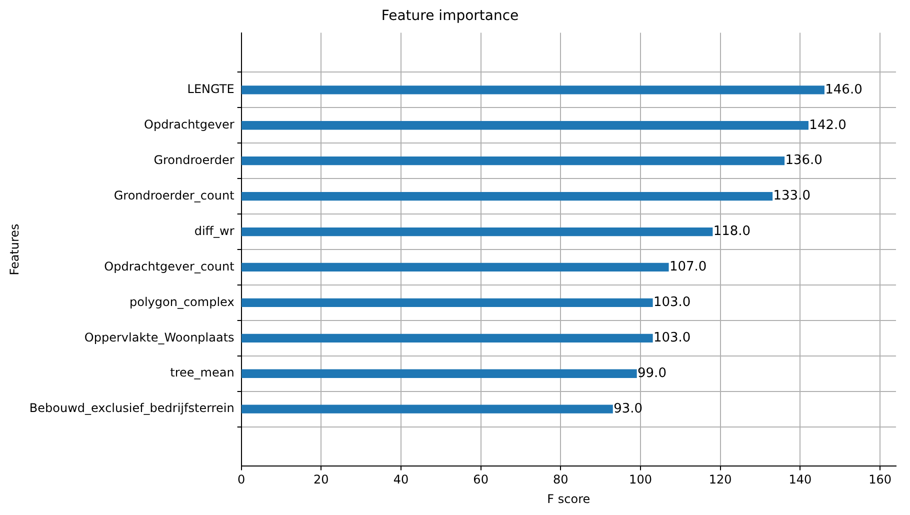  What do you see at coordinates (803, 160) in the screenshot?
I see `data-label: 136.0` at bounding box center [803, 160].